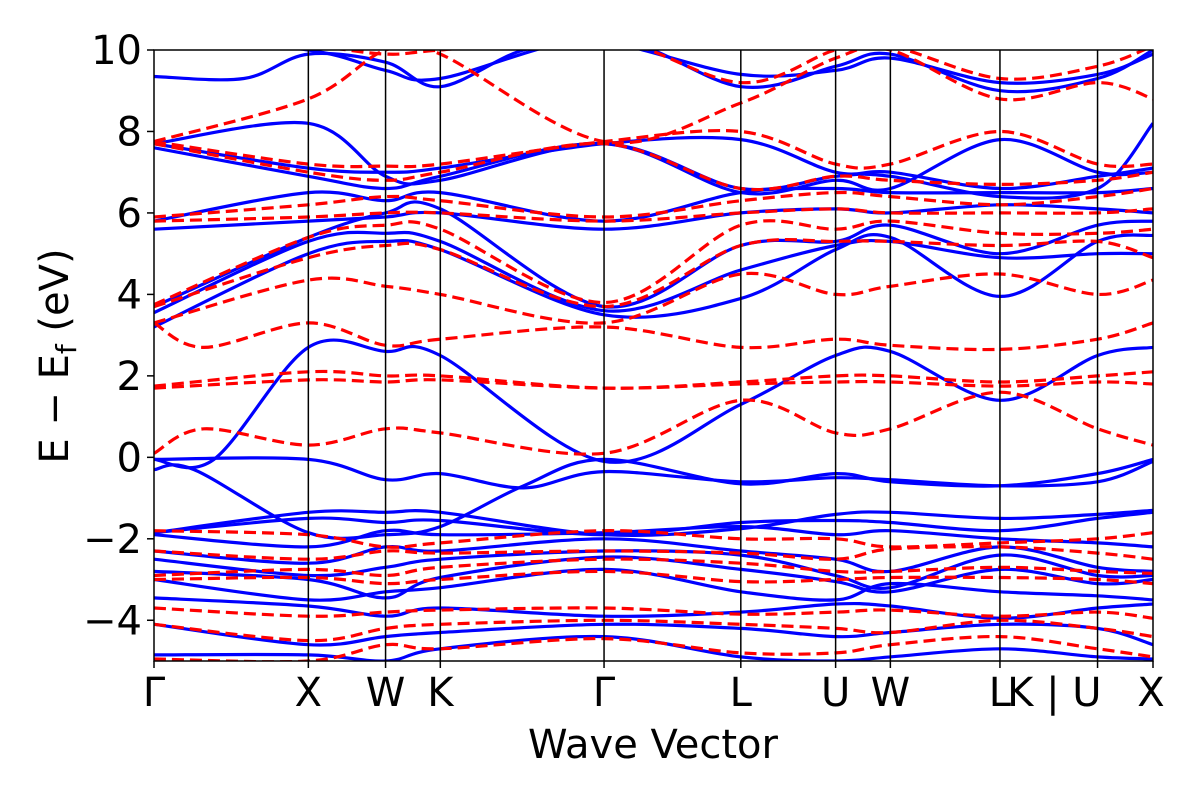 The height and width of the screenshot is (800, 1200). Describe the element at coordinates (129, 458) in the screenshot. I see `y-tick-label-3: 0` at that location.